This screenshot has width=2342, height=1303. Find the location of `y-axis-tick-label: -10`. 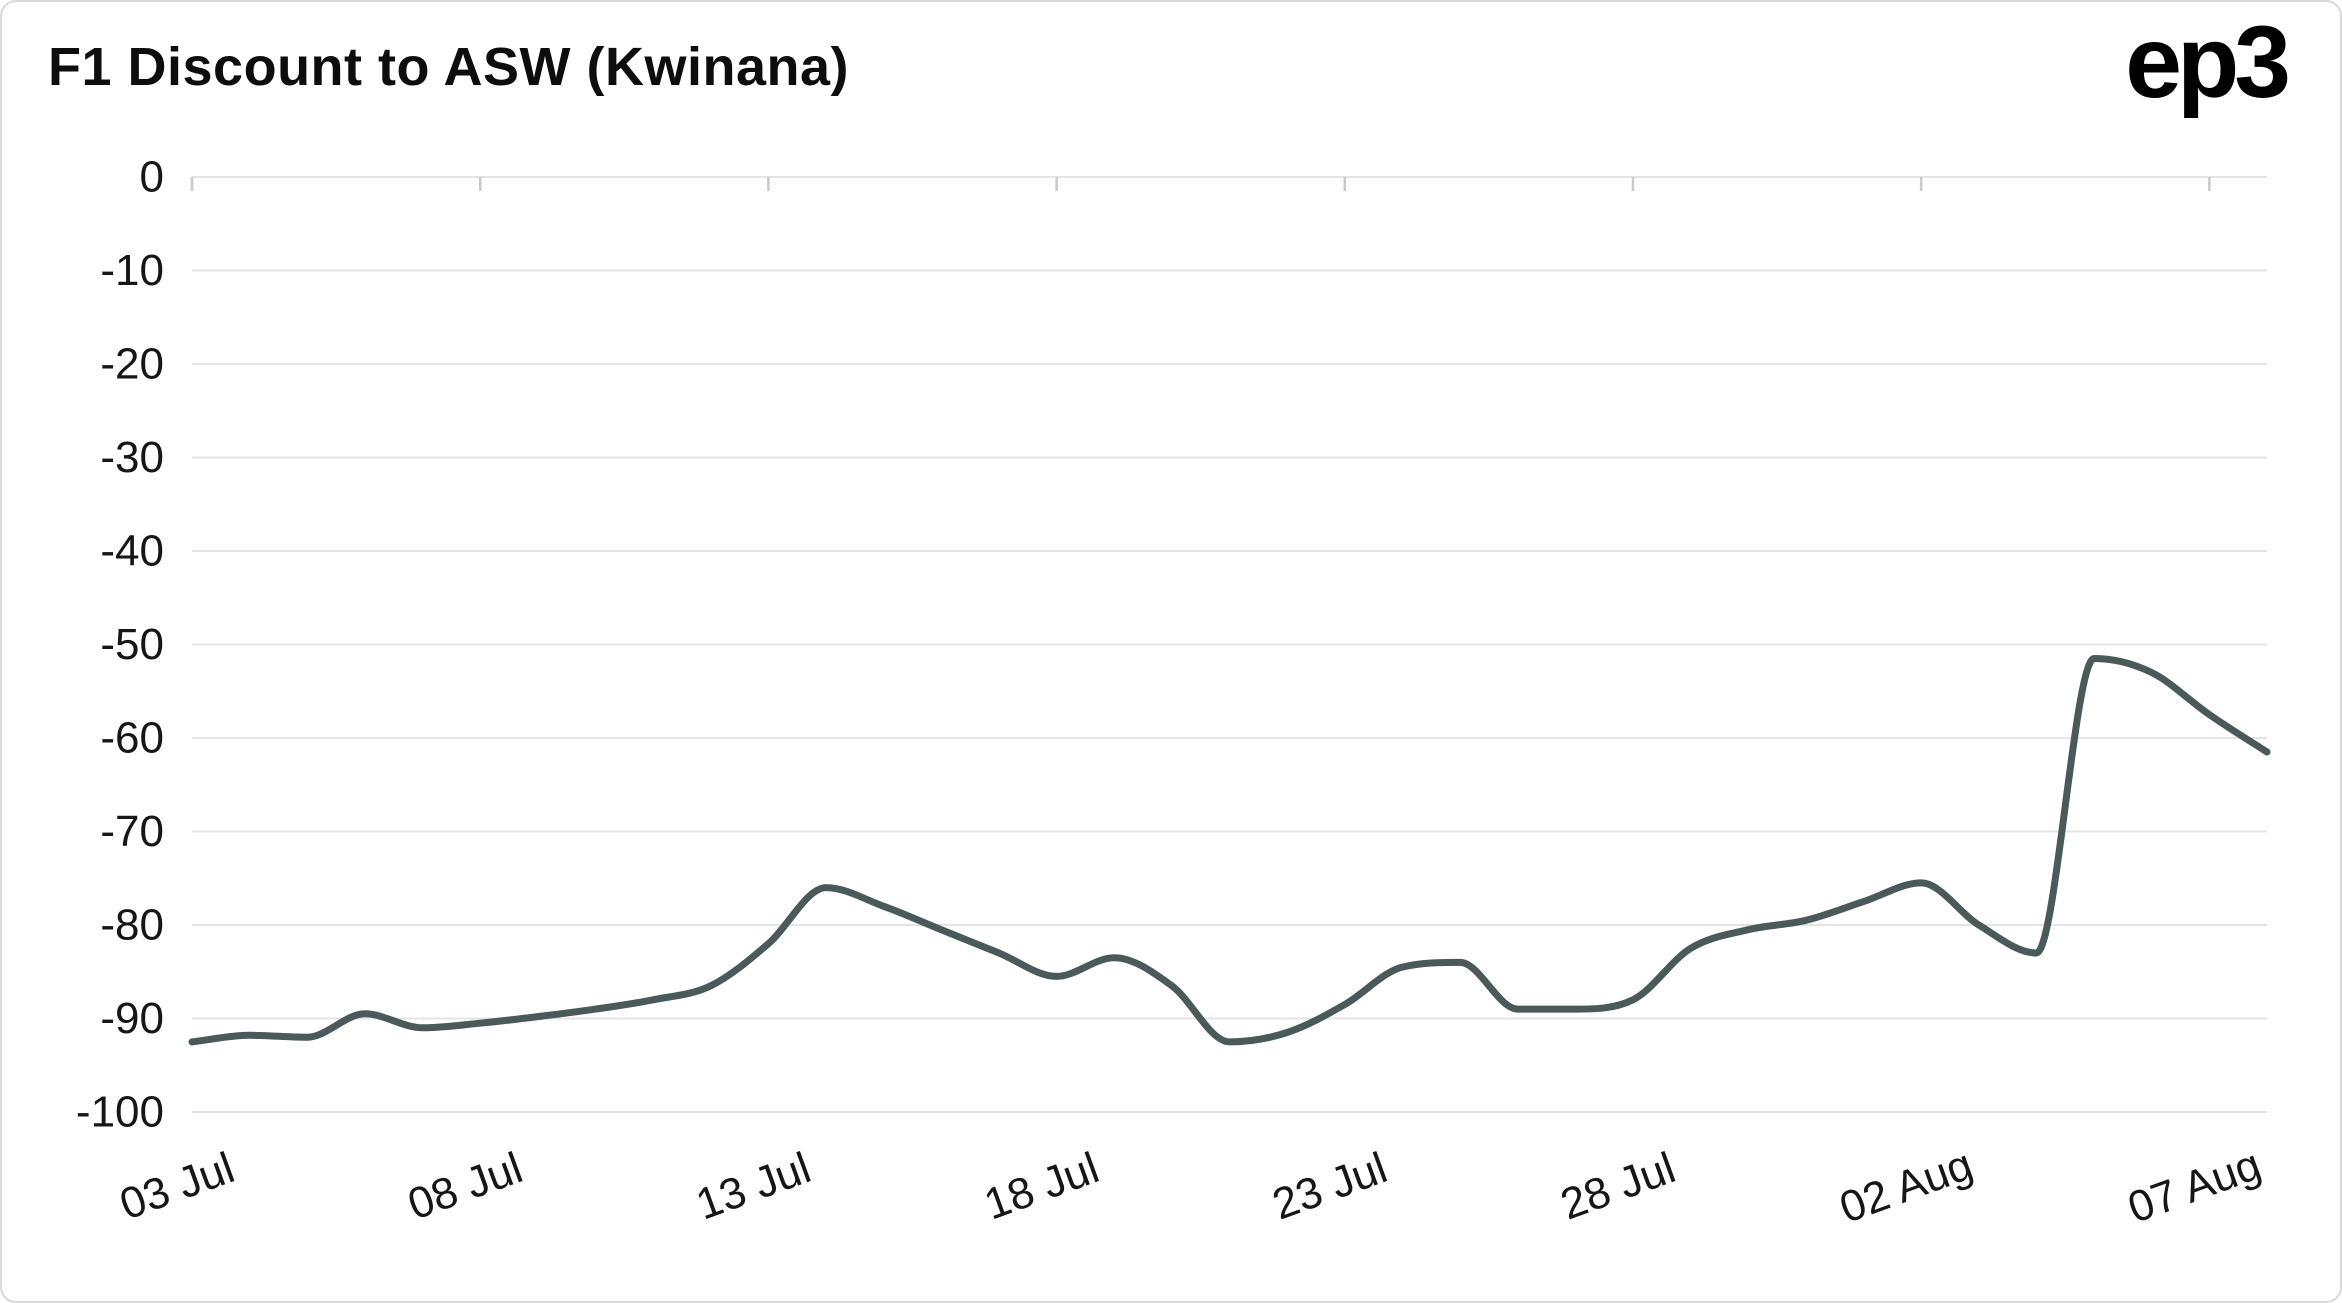

y-axis-tick-label: -10 is located at coordinates (132, 270).